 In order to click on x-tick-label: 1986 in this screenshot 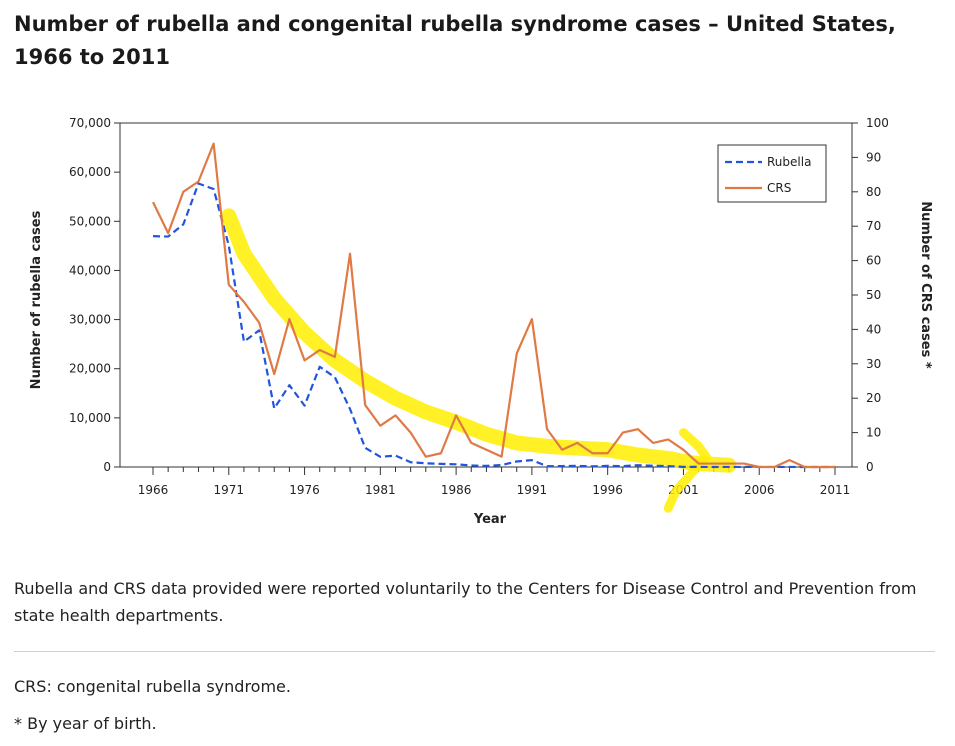, I will do `click(456, 490)`.